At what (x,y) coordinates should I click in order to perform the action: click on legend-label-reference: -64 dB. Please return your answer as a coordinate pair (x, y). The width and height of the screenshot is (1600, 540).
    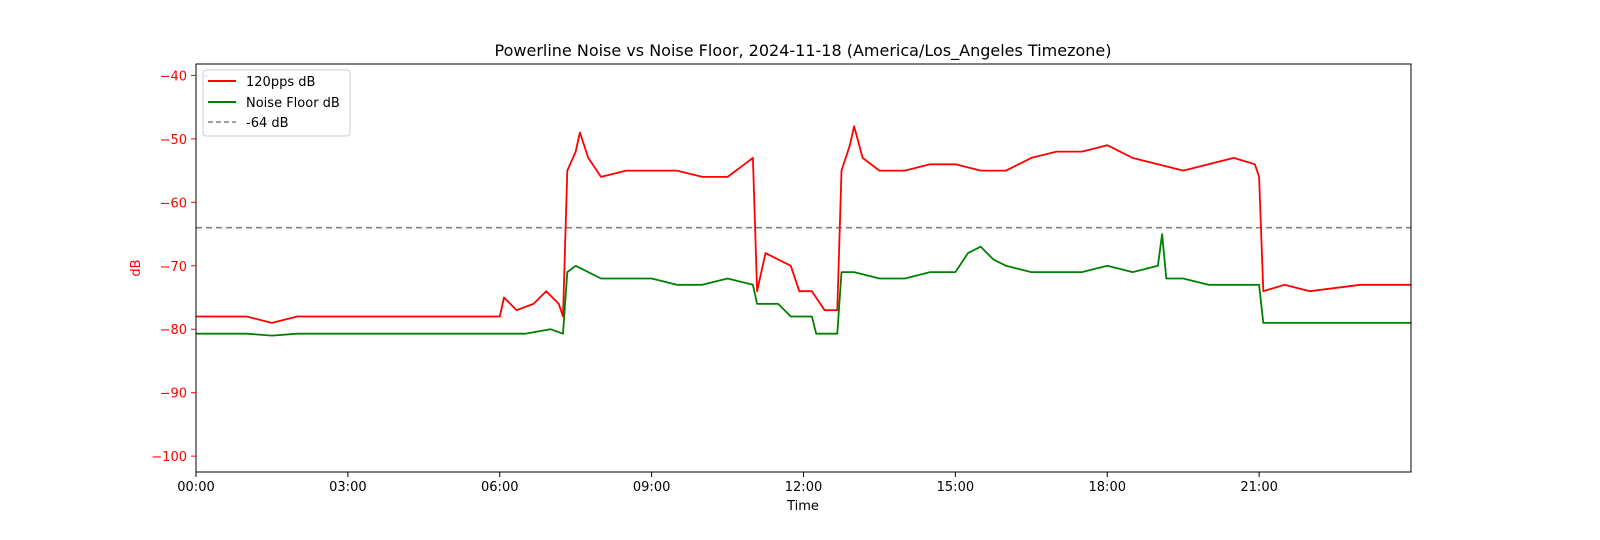
    Looking at the image, I should click on (267, 123).